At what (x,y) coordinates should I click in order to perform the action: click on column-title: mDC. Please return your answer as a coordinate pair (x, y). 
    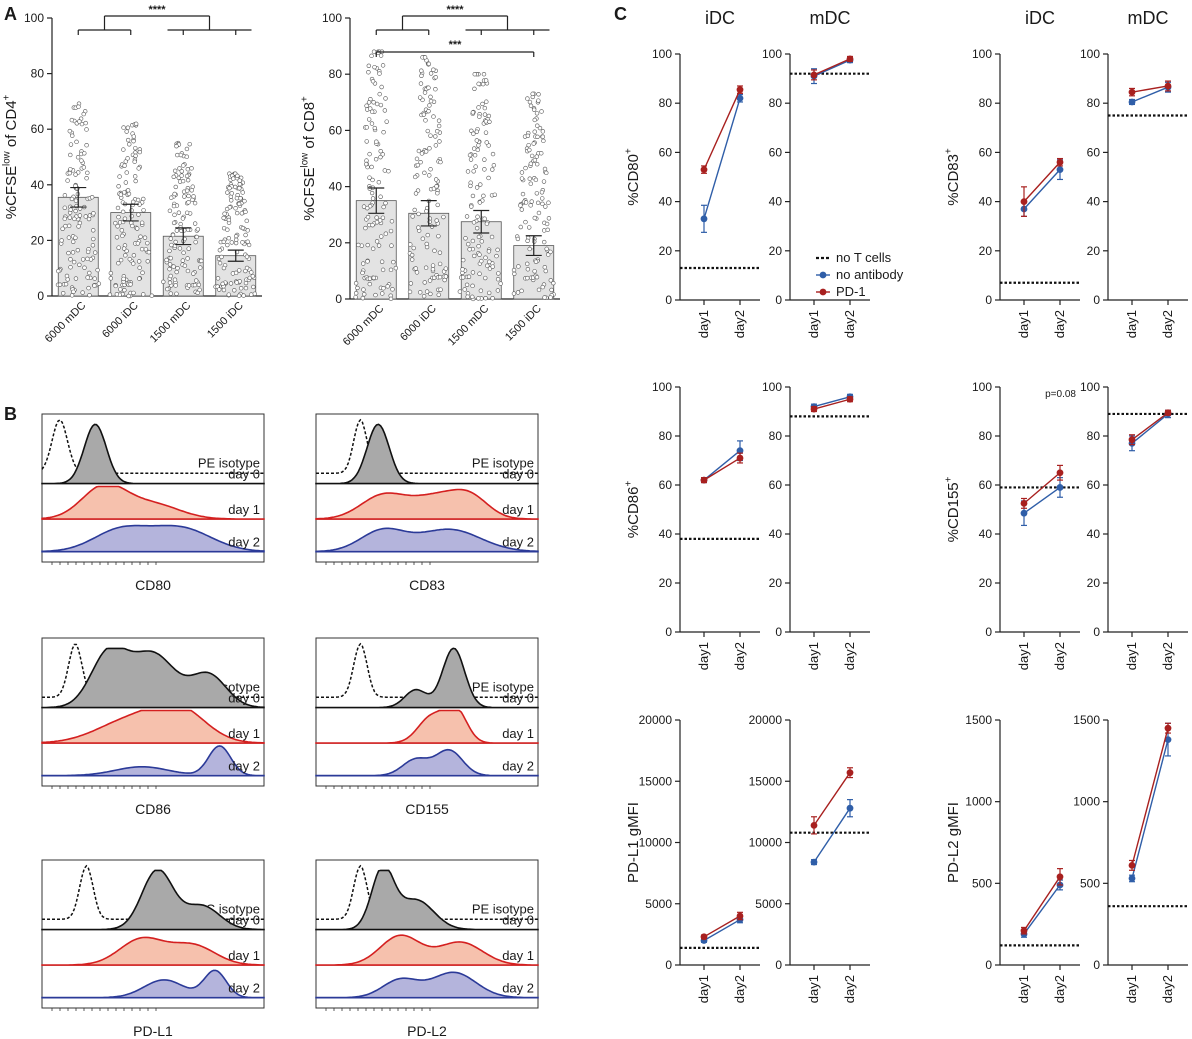
    Looking at the image, I should click on (830, 18).